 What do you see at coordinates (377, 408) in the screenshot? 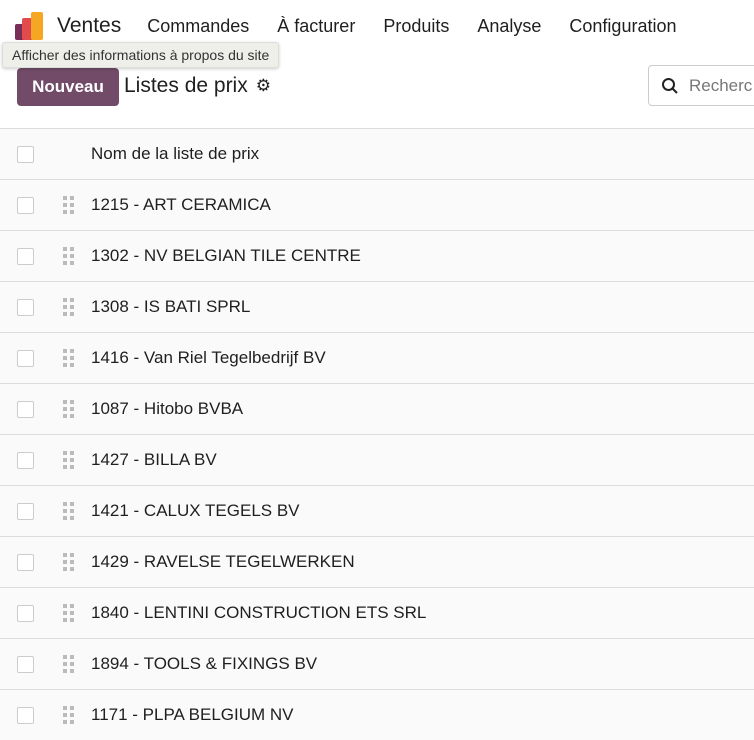
I see `table-row: 1087 - Hitobo BVBA` at bounding box center [377, 408].